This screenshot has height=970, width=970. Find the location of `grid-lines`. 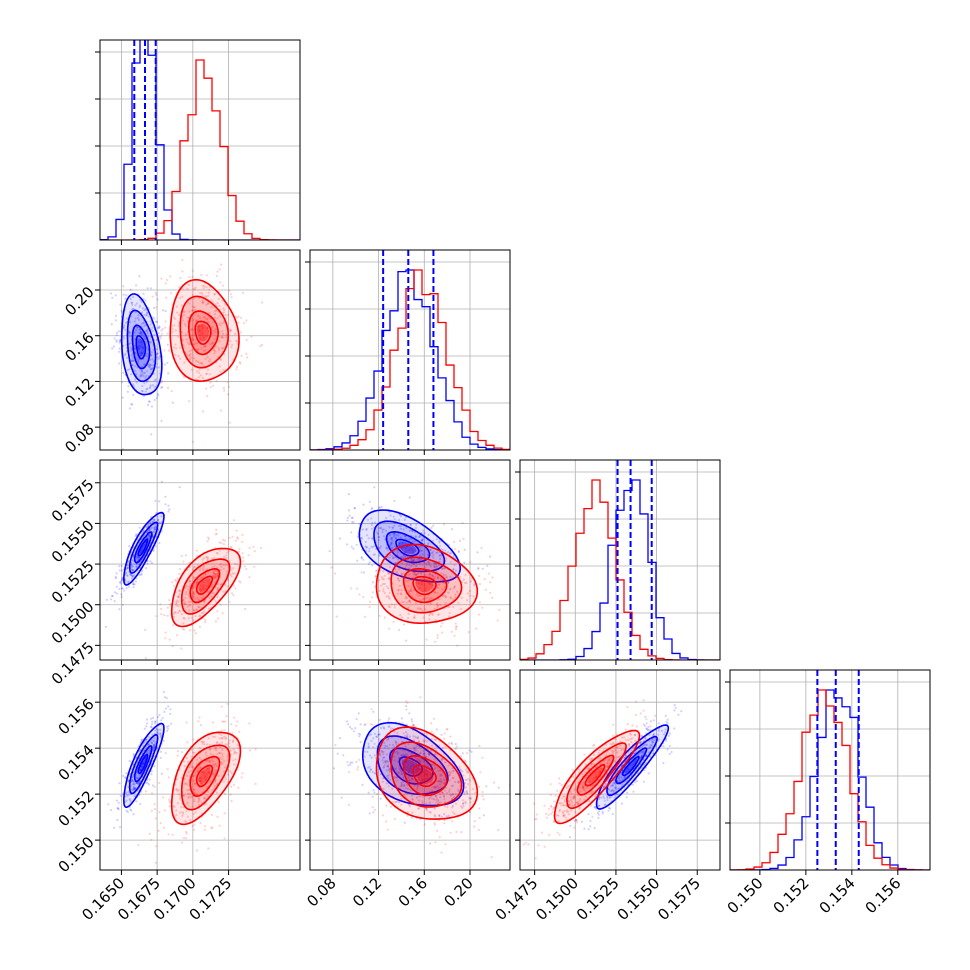

grid-lines is located at coordinates (410, 770).